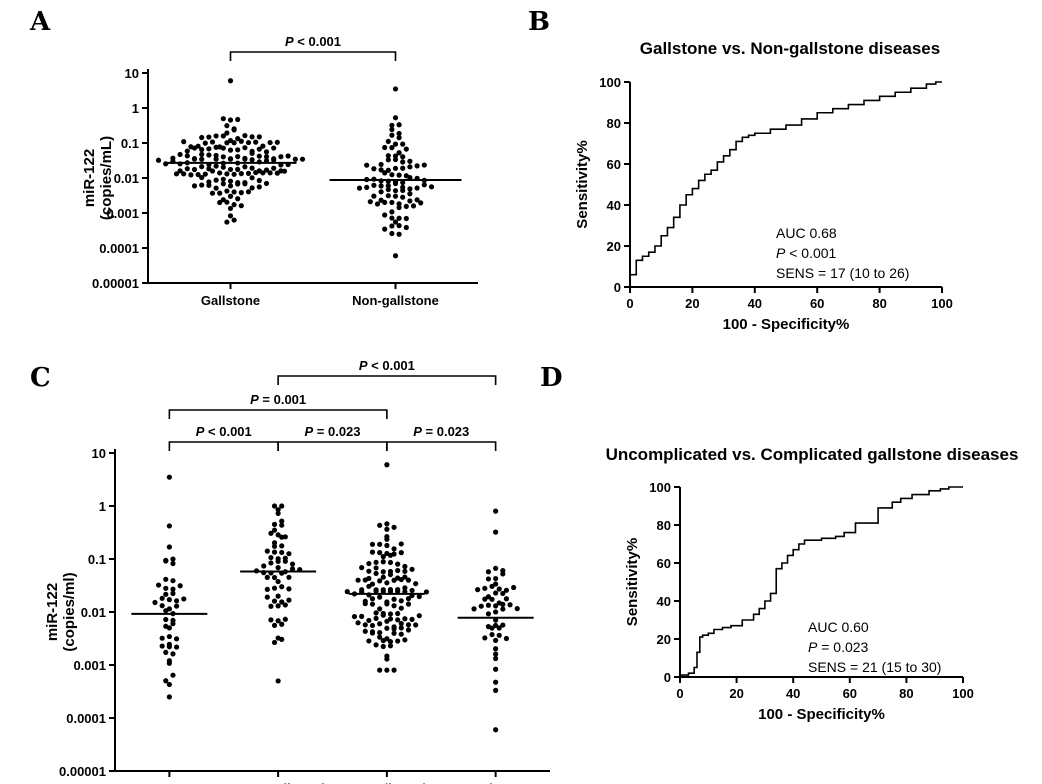  Describe the element at coordinates (664, 601) in the screenshot. I see `y-tick-label: 40` at that location.